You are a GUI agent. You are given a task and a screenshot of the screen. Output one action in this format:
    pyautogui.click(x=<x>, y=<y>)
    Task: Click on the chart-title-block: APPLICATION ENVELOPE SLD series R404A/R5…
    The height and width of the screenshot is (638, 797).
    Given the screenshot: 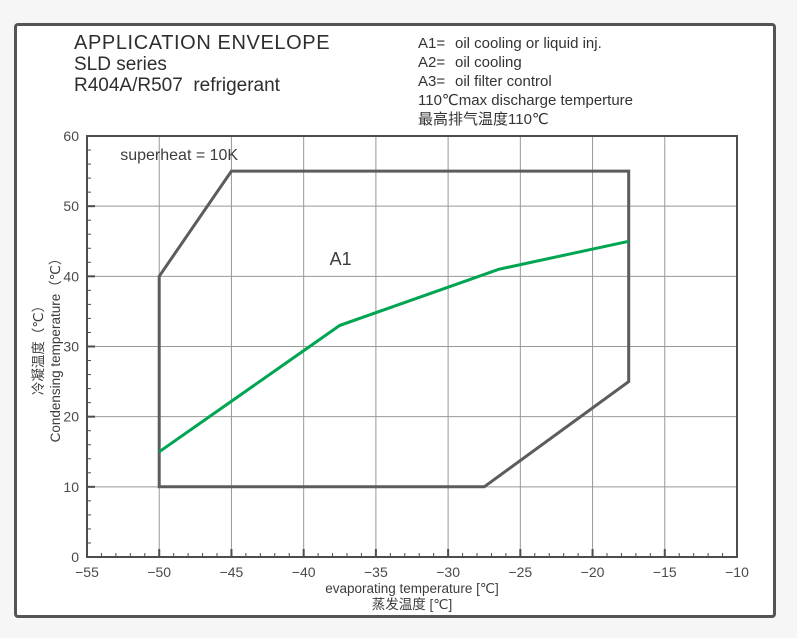 What is the action you would take?
    pyautogui.click(x=202, y=64)
    